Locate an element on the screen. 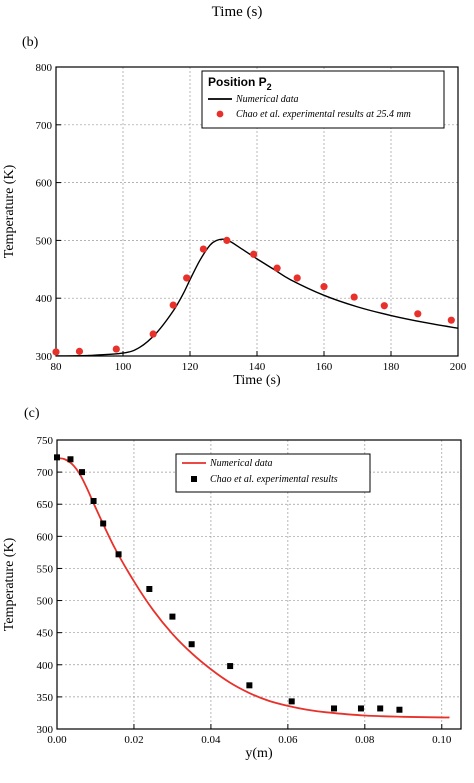 The image size is (474, 783). x-axis-label: Time (s) is located at coordinates (257, 380).